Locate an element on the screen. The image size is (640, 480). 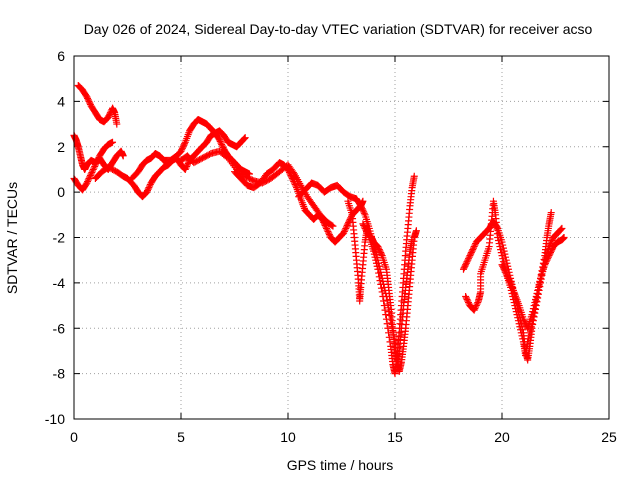
y-tick-label: -10 is located at coordinates (55, 419).